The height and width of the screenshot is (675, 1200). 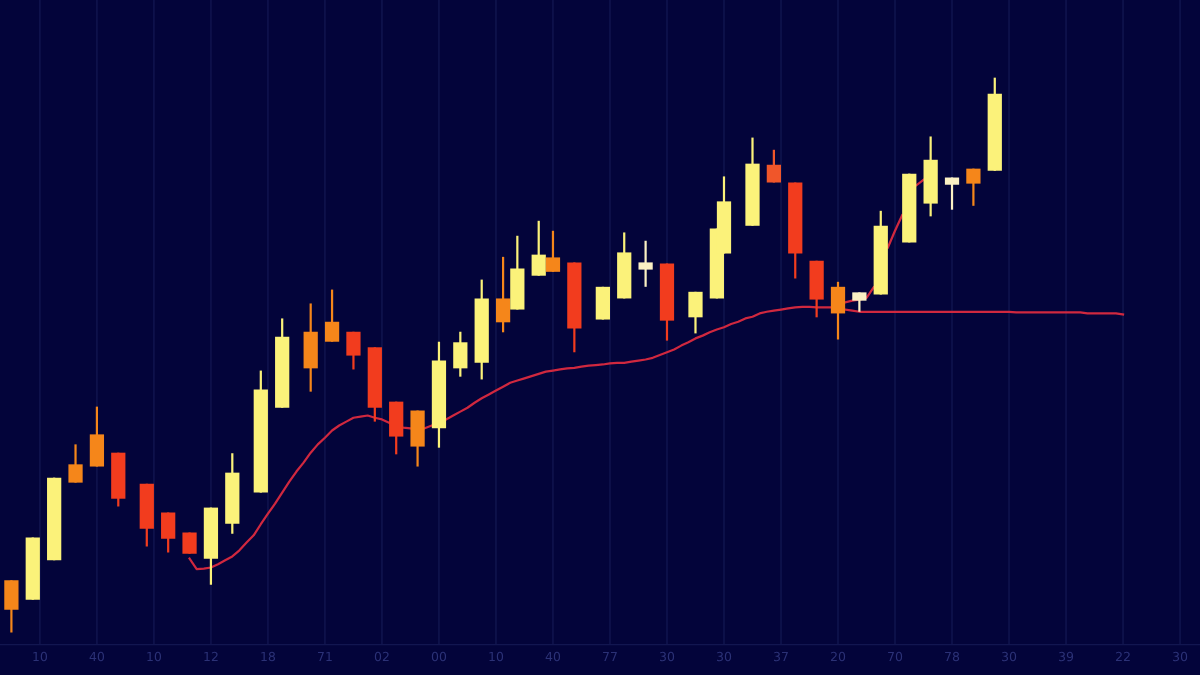 What do you see at coordinates (211, 656) in the screenshot?
I see `x-tick-label: 12` at bounding box center [211, 656].